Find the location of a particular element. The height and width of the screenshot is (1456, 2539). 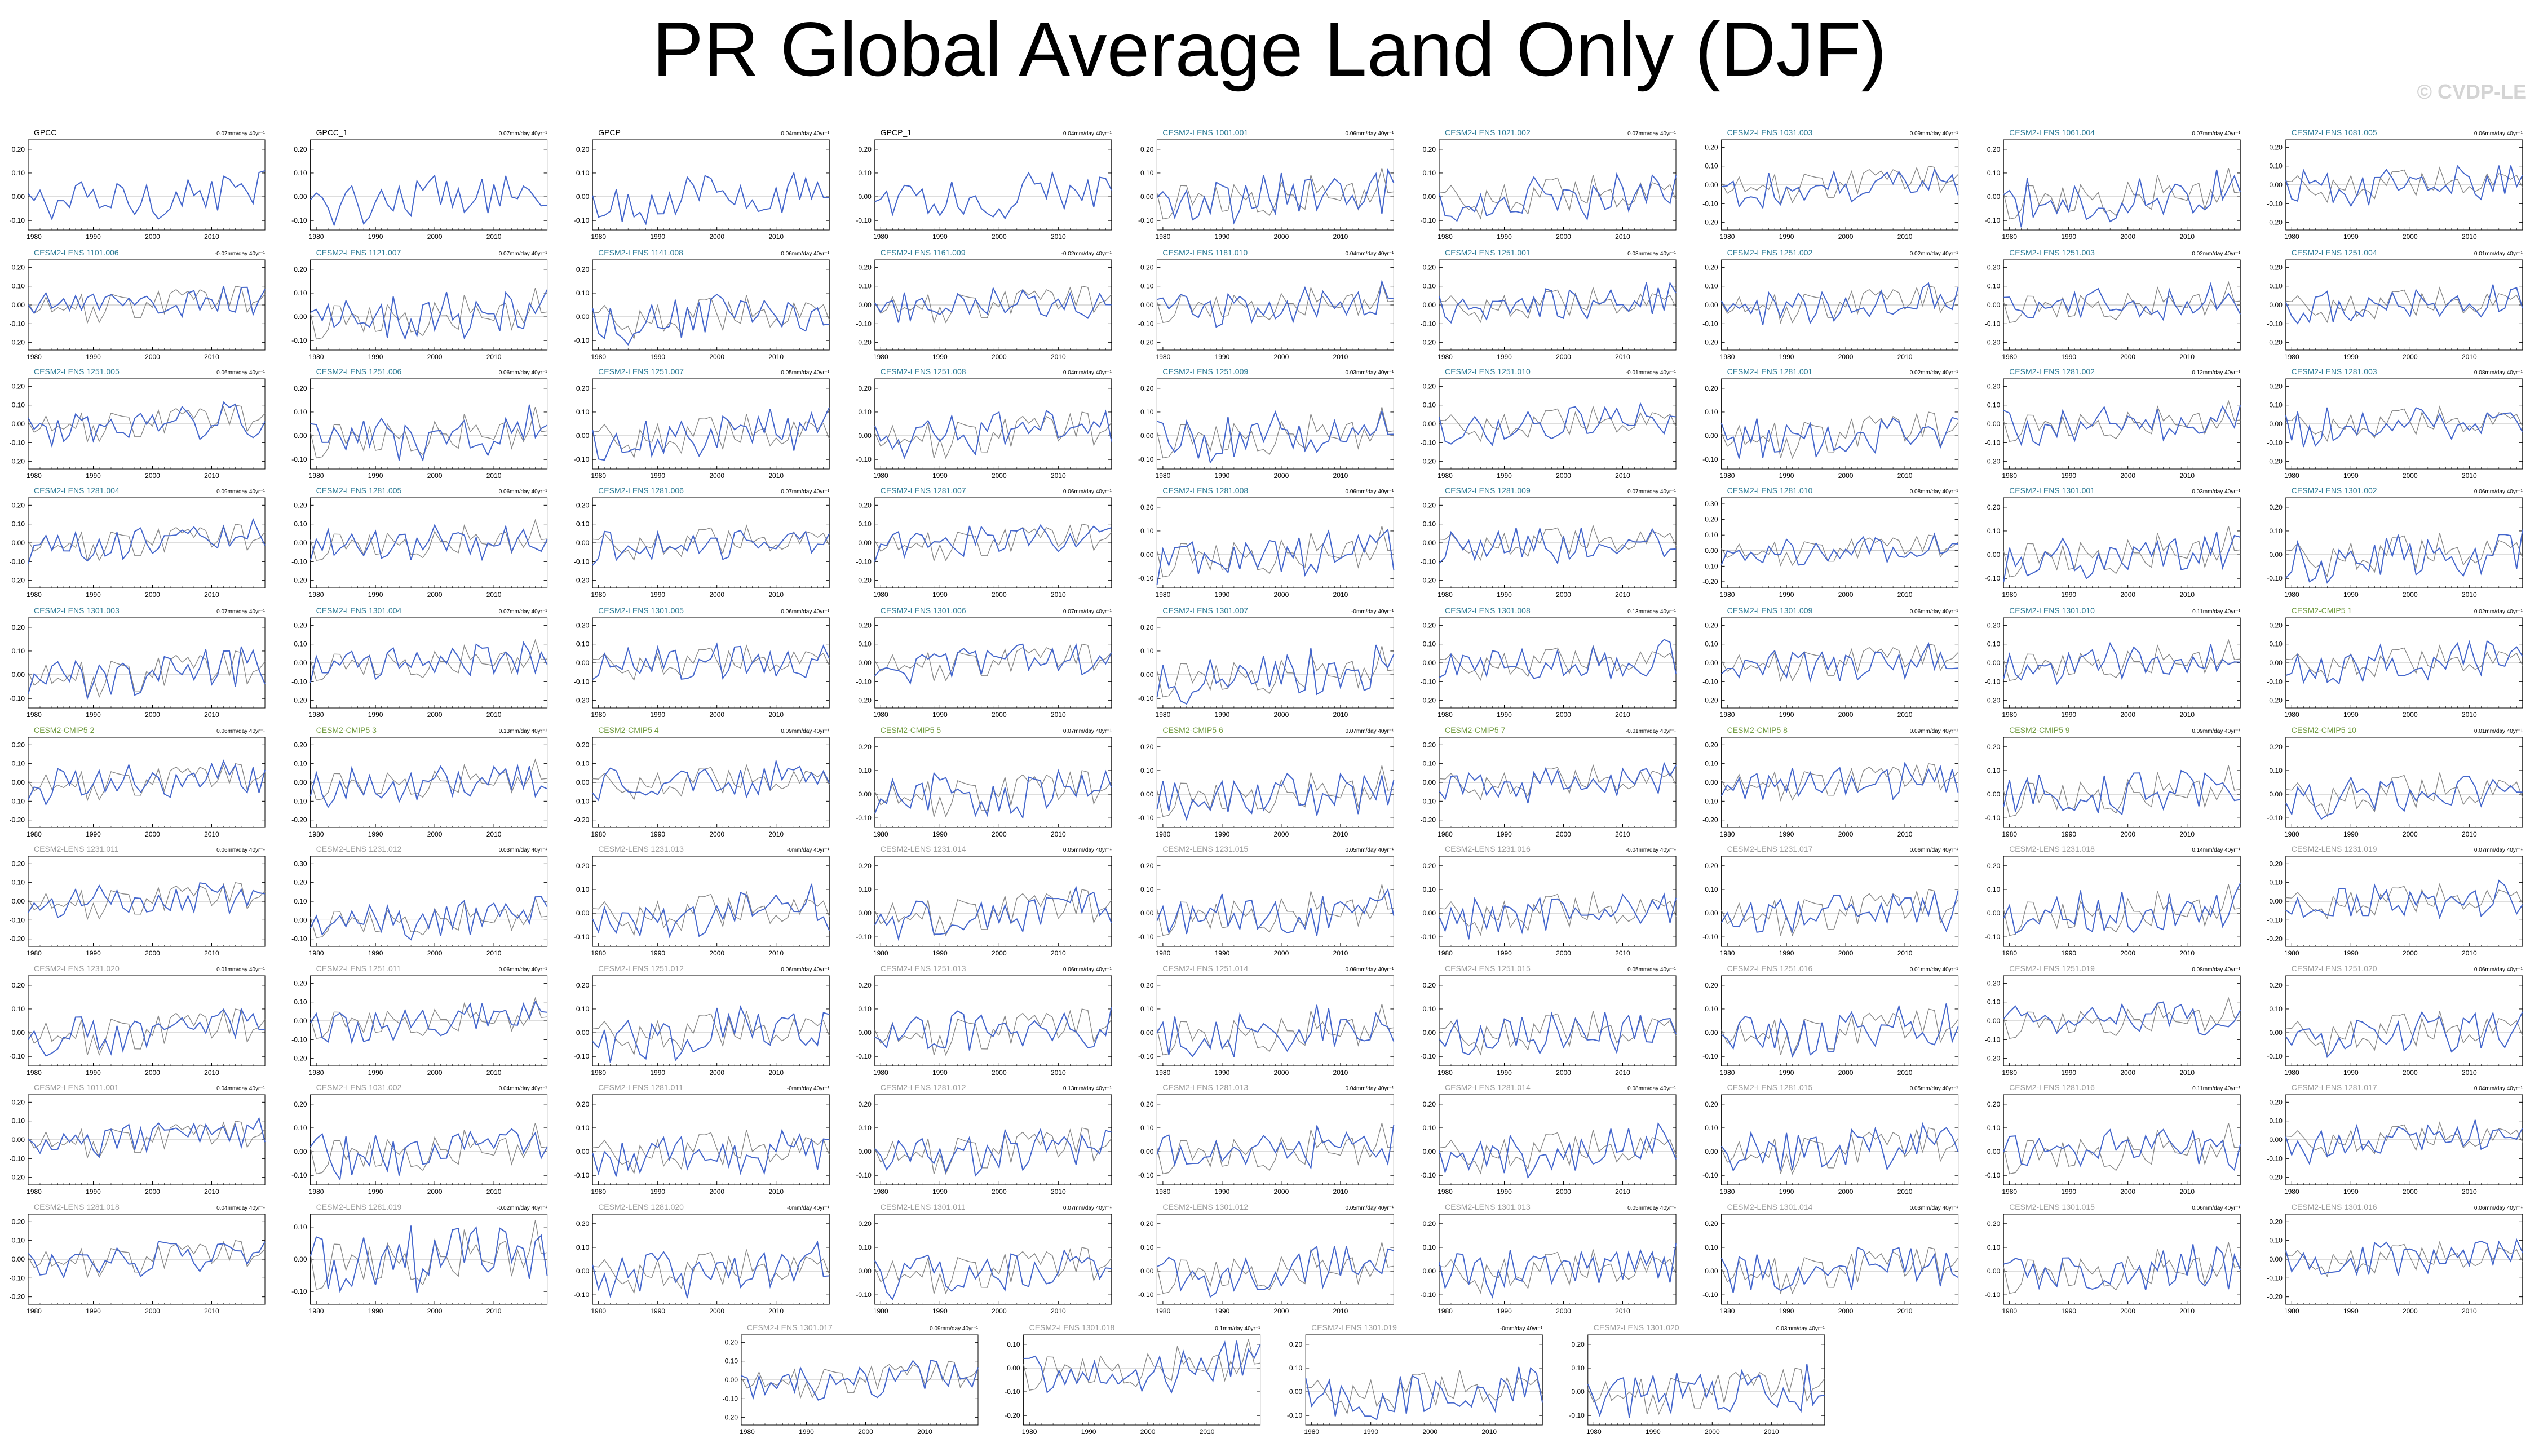

panel-trend: 0.14mm/day 40yr⁻¹ is located at coordinates (2216, 850).